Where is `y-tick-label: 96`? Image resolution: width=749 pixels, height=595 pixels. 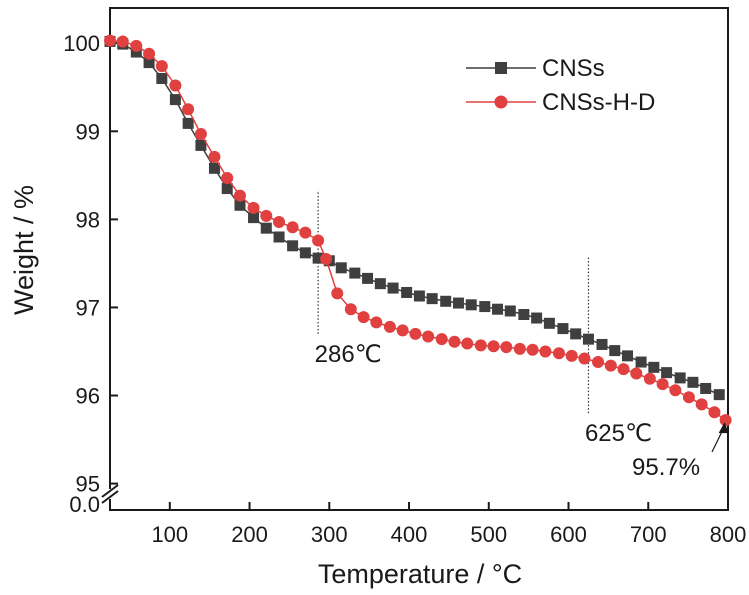
y-tick-label: 96 is located at coordinates (88, 396).